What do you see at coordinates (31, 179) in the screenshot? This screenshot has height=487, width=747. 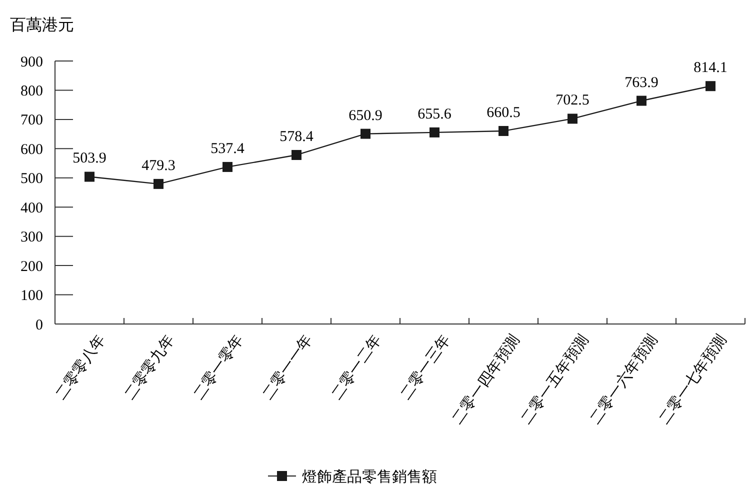 I see `y-tick-label: 500` at bounding box center [31, 179].